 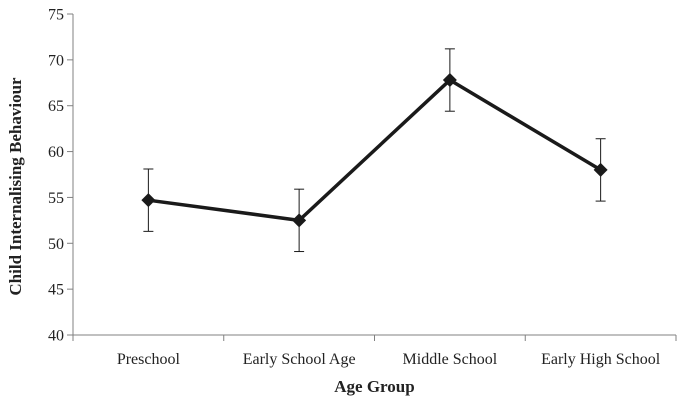 What do you see at coordinates (299, 359) in the screenshot?
I see `x-tick-label: Early School Age` at bounding box center [299, 359].